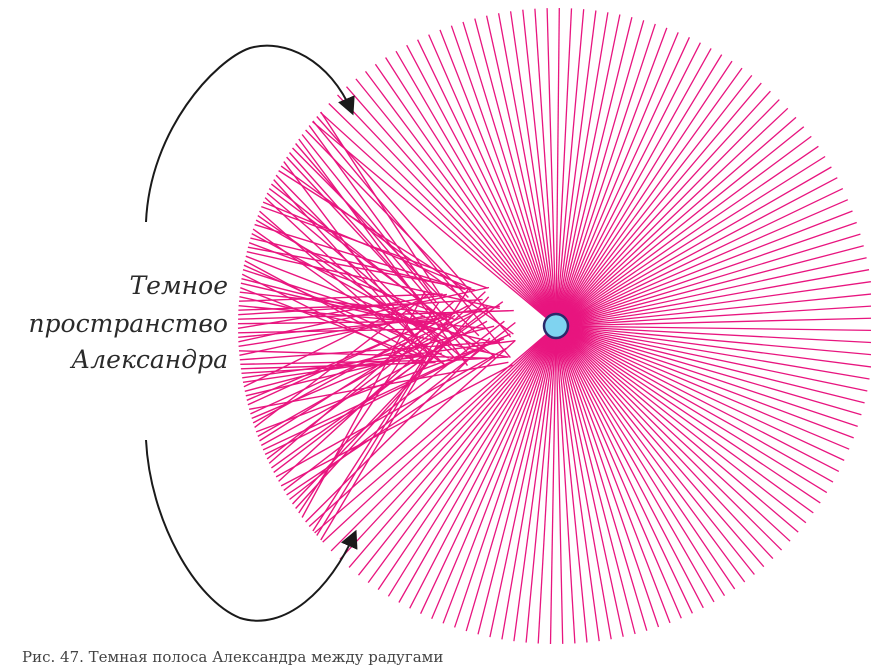  What do you see at coordinates (250, 530) in the screenshot?
I see `lower-arrow` at bounding box center [250, 530].